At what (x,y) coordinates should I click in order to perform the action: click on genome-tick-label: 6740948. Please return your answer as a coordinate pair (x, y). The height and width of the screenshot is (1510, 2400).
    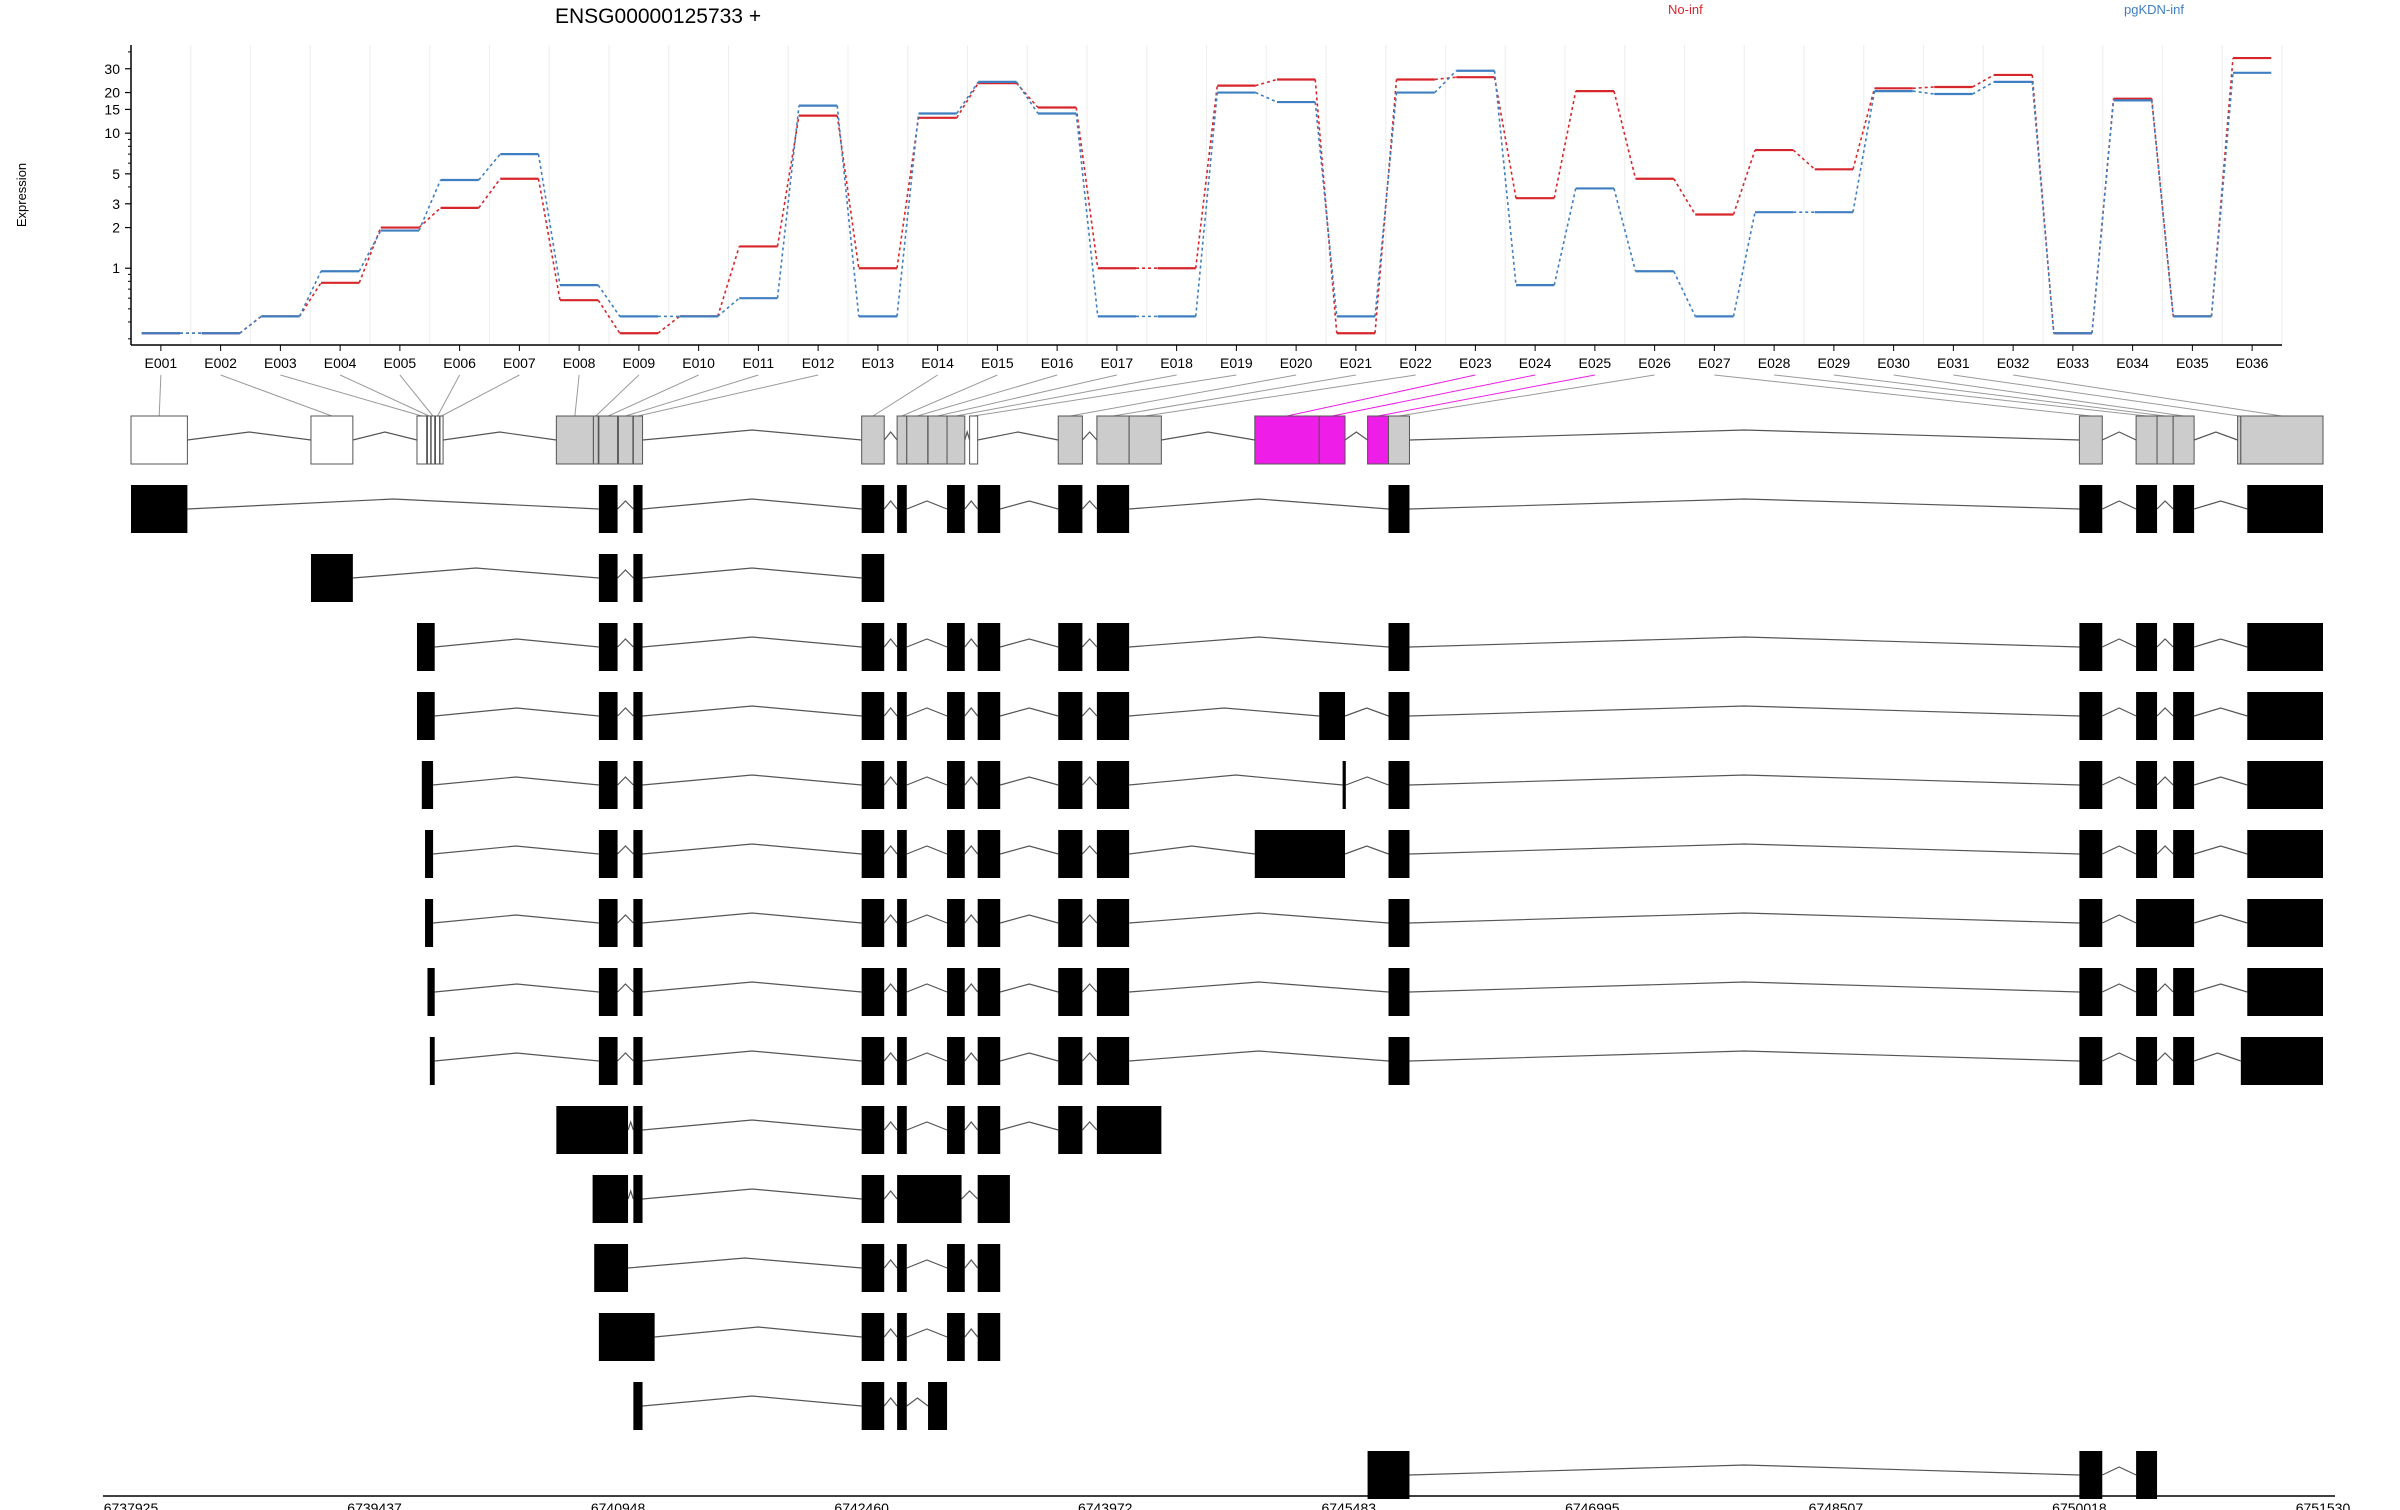
    Looking at the image, I should click on (618, 1505).